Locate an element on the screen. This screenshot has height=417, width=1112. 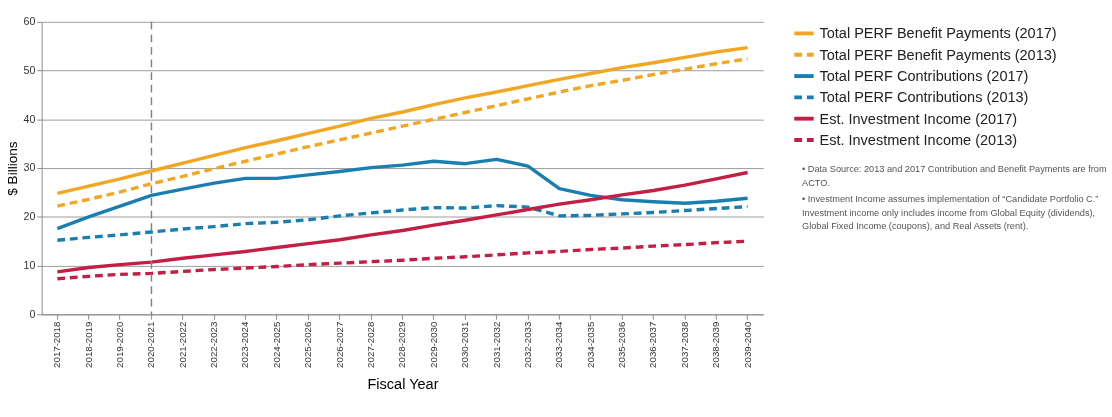
y-tick-label: 30 is located at coordinates (29, 167).